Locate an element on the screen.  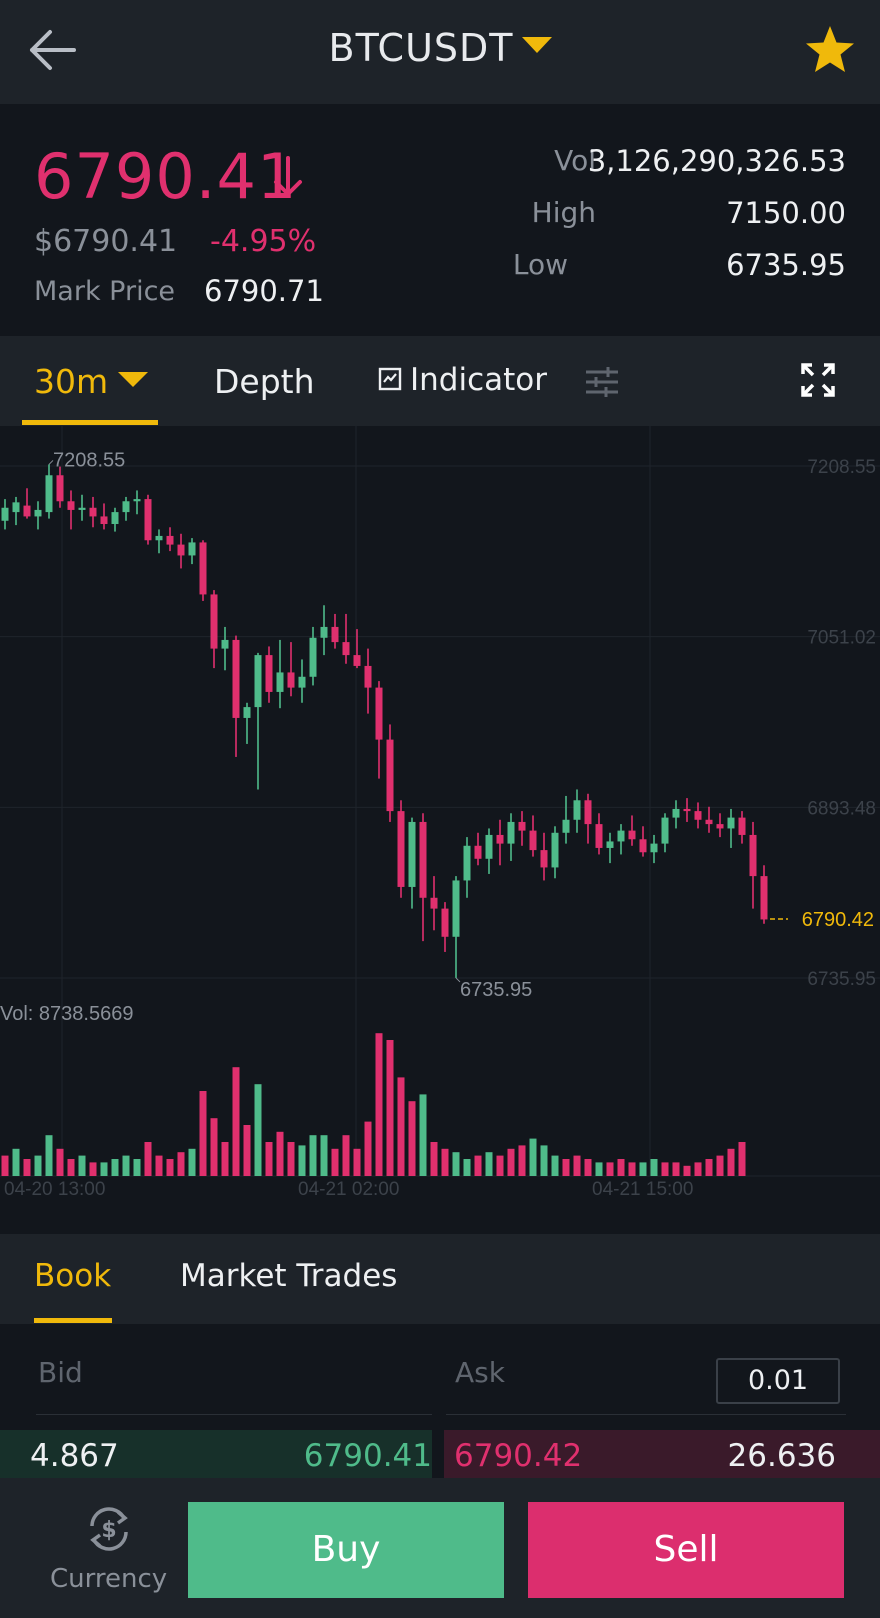
precision-selector: 0.01 is located at coordinates (778, 1381).